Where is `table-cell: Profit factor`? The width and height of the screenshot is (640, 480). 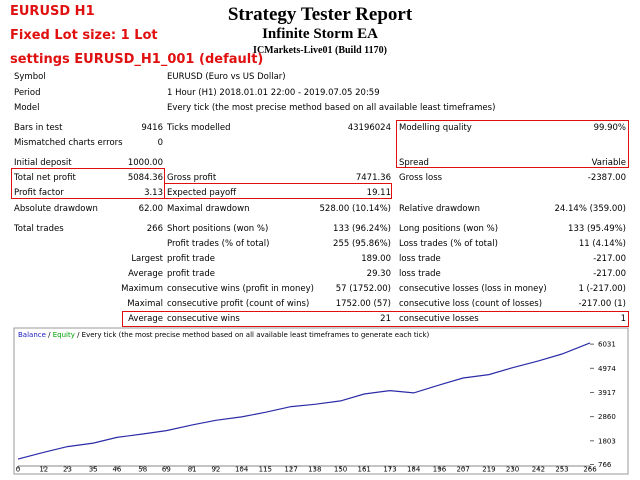
table-cell: Profit factor is located at coordinates (39, 193).